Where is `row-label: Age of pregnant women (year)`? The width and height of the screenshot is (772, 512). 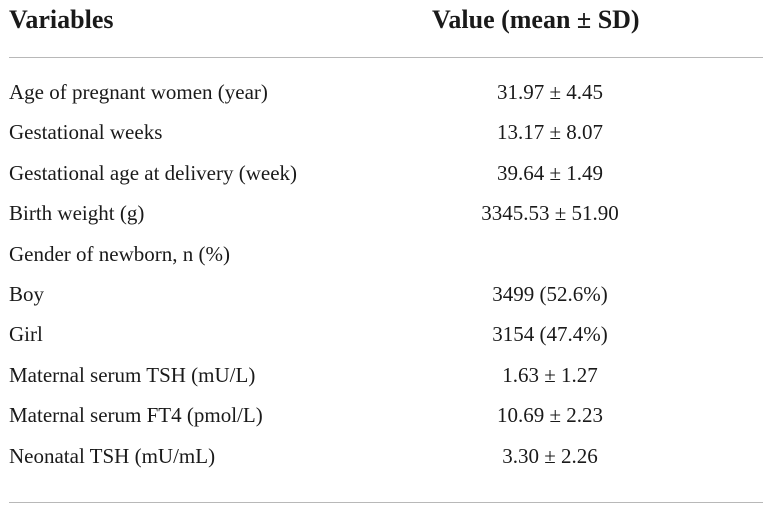
row-label: Age of pregnant women (year) is located at coordinates (138, 92).